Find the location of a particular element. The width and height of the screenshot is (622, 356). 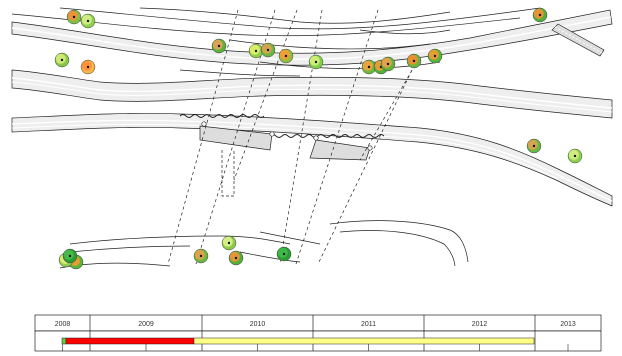

year-label: 2008 is located at coordinates (63, 324).